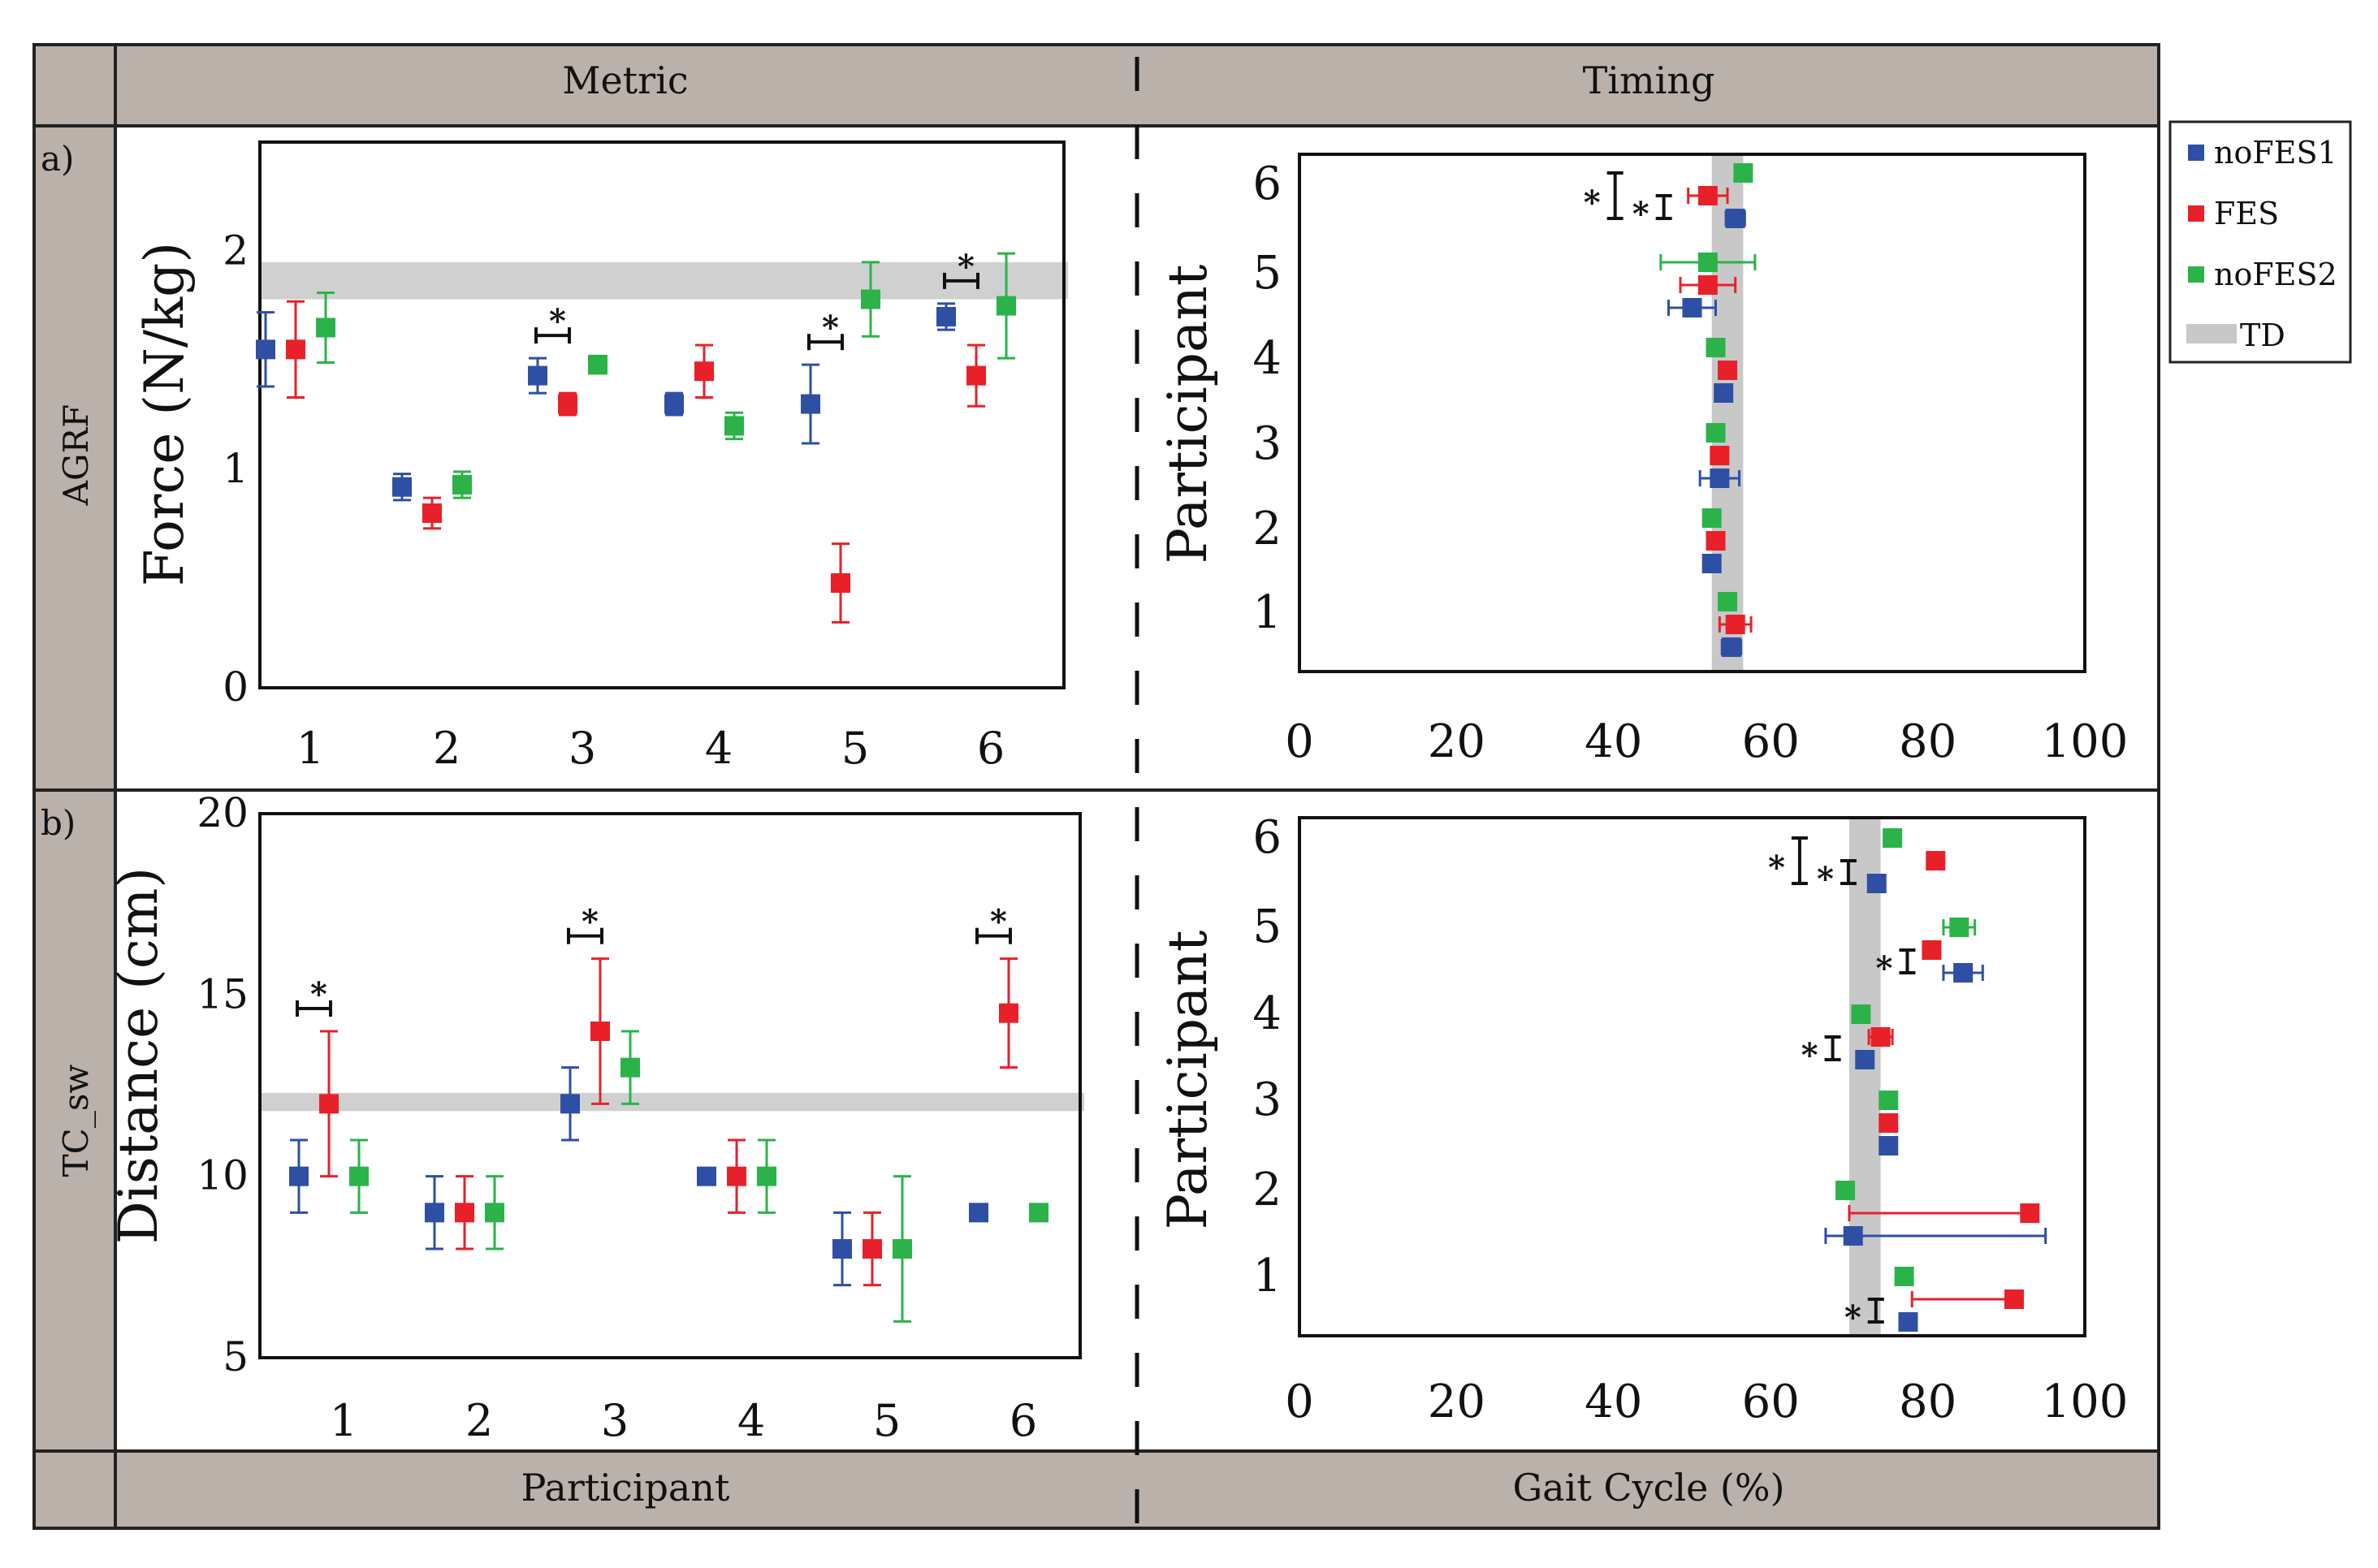 Image resolution: width=2378 pixels, height=1568 pixels. What do you see at coordinates (2196, 274) in the screenshot?
I see `legend-swatch-noFES2` at bounding box center [2196, 274].